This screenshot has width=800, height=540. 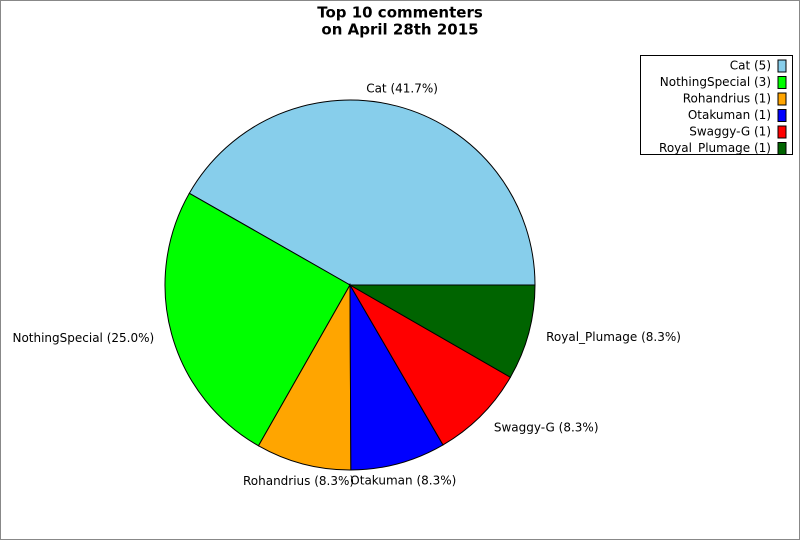 What do you see at coordinates (727, 99) in the screenshot?
I see `legend-label: Rohandrius (1)` at bounding box center [727, 99].